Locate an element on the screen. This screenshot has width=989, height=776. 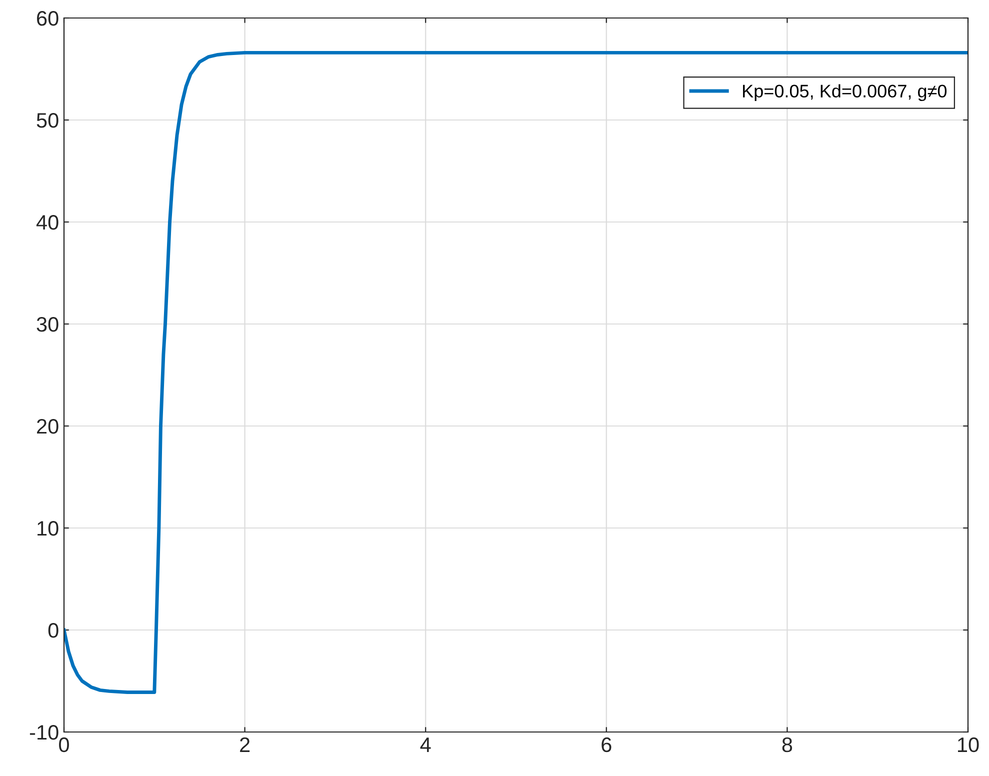
x-tick-label: 10 is located at coordinates (968, 744).